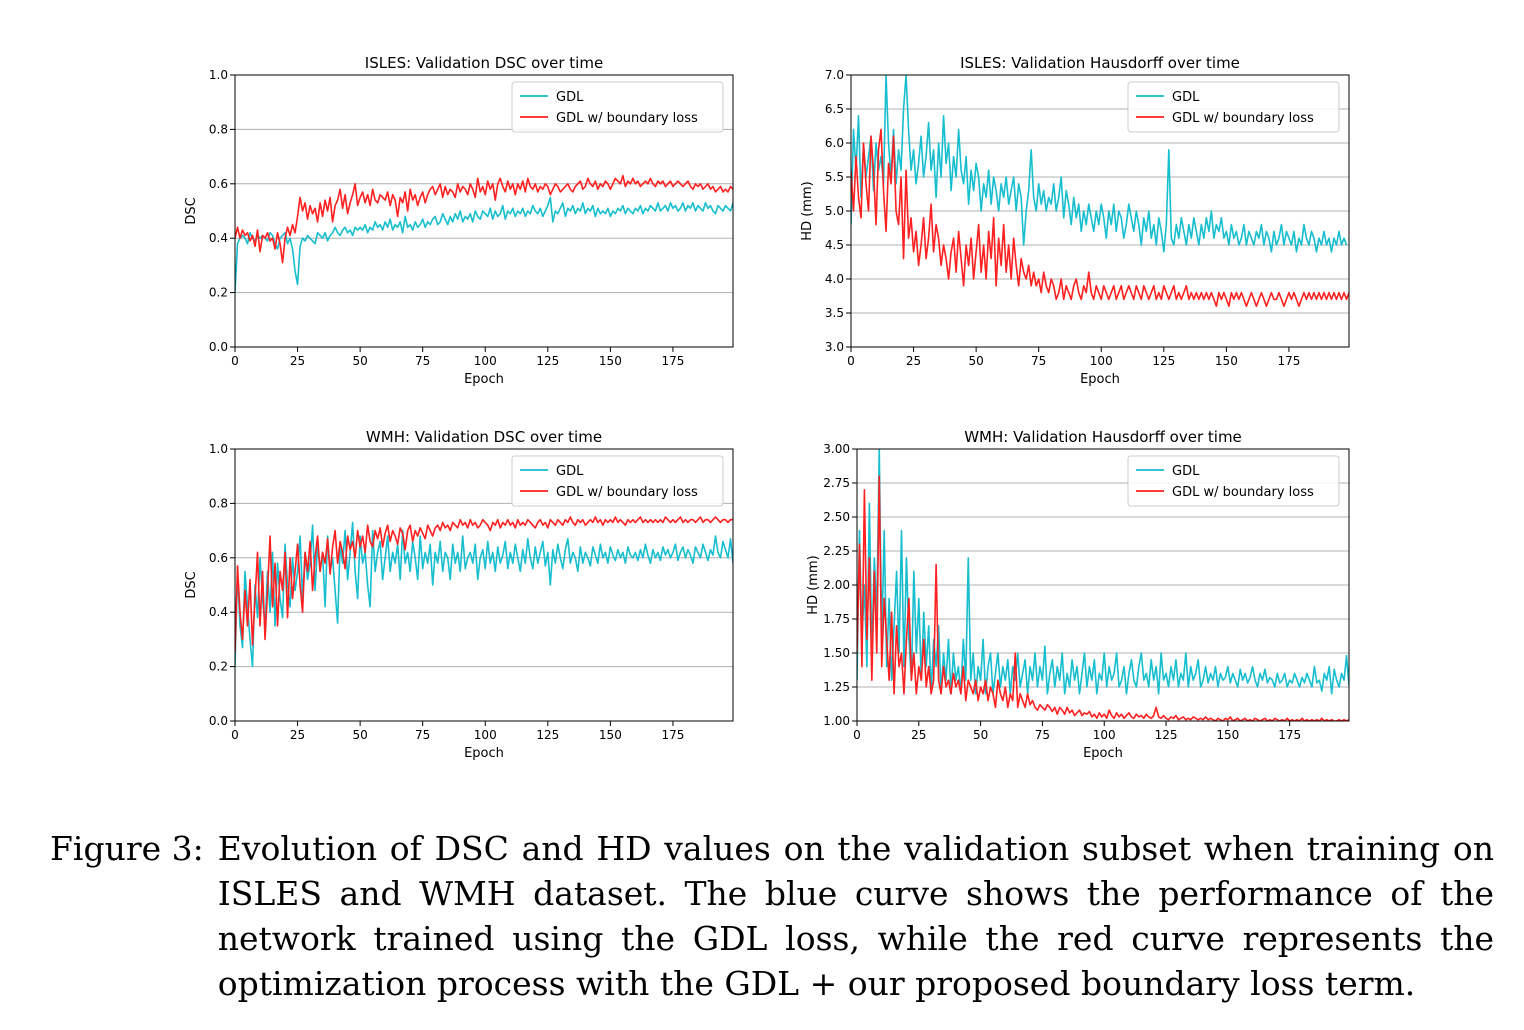 This screenshot has height=1030, width=1524. What do you see at coordinates (857, 735) in the screenshot?
I see `xtick-label-wmh-hd-0: 0` at bounding box center [857, 735].